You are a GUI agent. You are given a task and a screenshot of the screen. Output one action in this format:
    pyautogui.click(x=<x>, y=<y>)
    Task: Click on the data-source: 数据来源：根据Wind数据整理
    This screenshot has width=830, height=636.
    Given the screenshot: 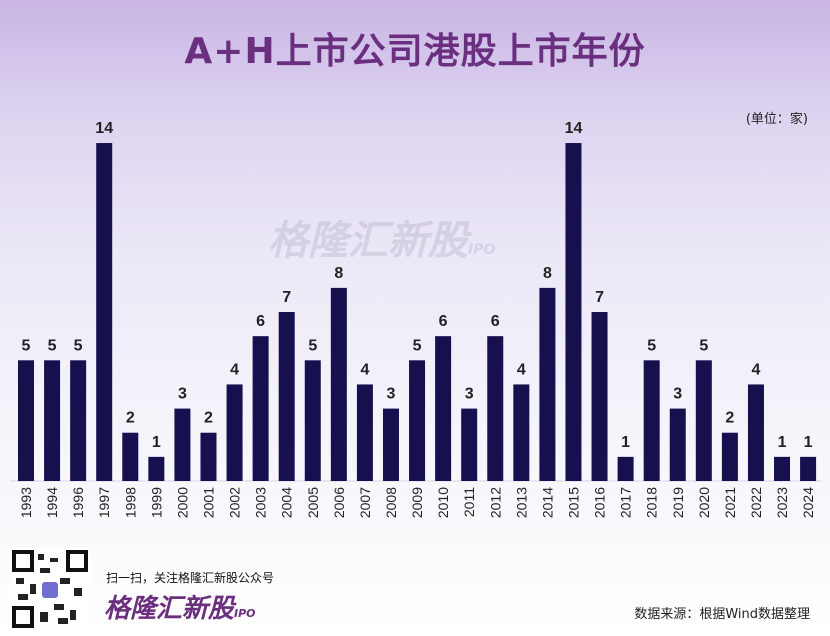 What is the action you would take?
    pyautogui.click(x=722, y=614)
    